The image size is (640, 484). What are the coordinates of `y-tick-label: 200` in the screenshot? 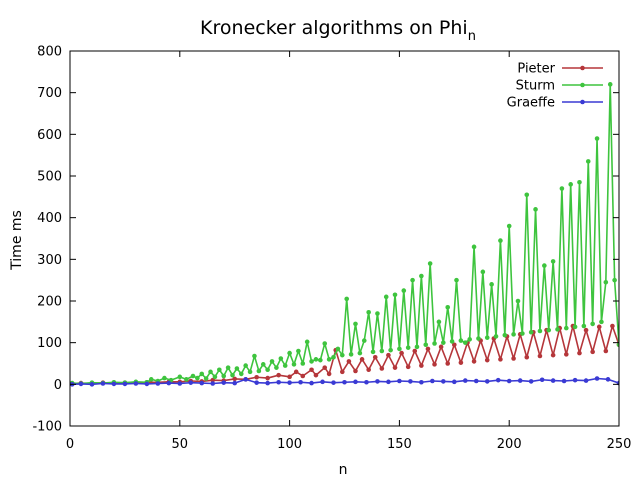 It's located at (49, 302).